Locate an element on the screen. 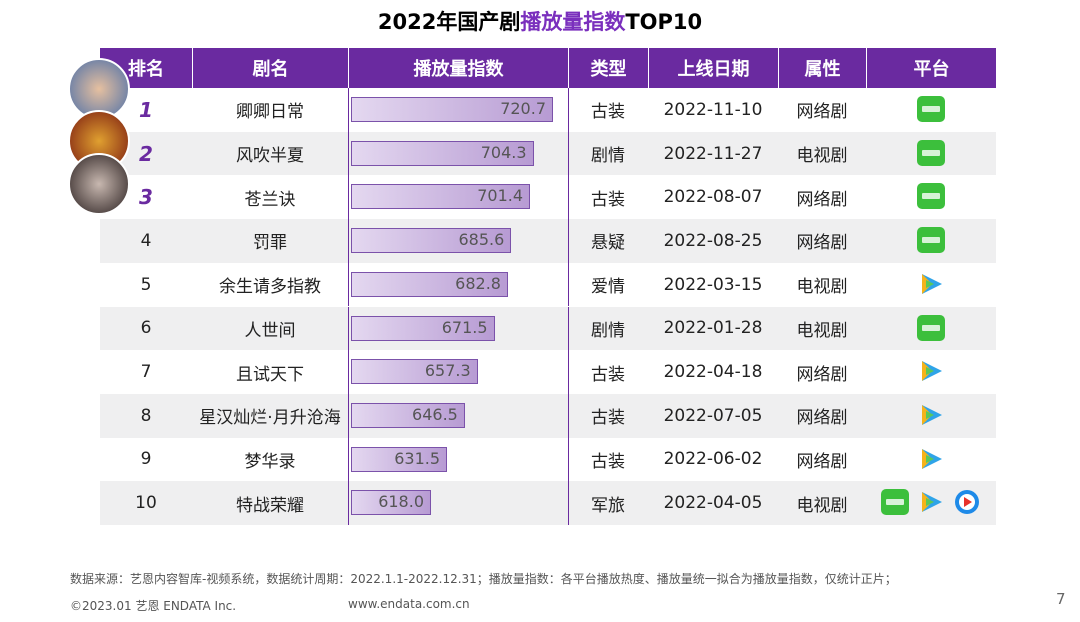 This screenshot has width=1080, height=622. cell: 余生请多指教 is located at coordinates (270, 287).